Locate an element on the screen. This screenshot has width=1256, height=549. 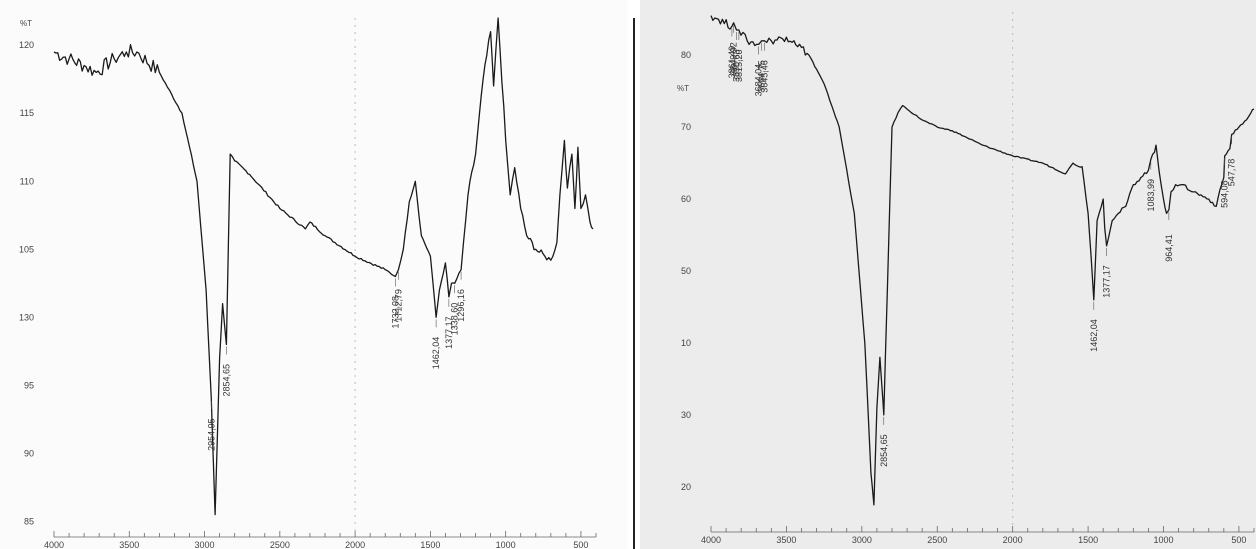
peak-label: 1712,79 is located at coordinates (398, 305).